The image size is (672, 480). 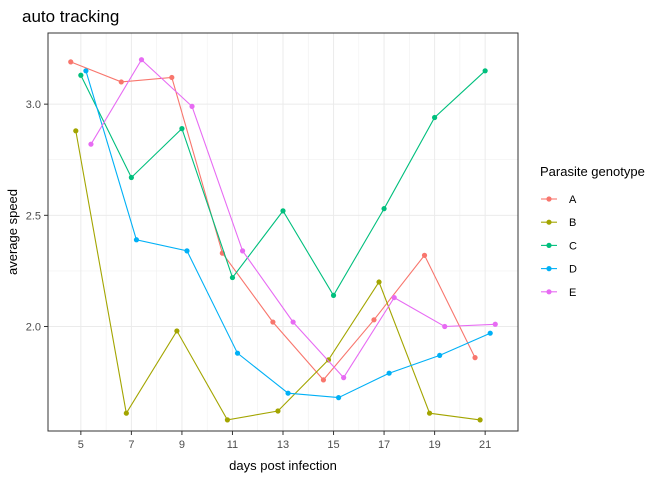 What do you see at coordinates (573, 246) in the screenshot?
I see `legend-label-c: C` at bounding box center [573, 246].